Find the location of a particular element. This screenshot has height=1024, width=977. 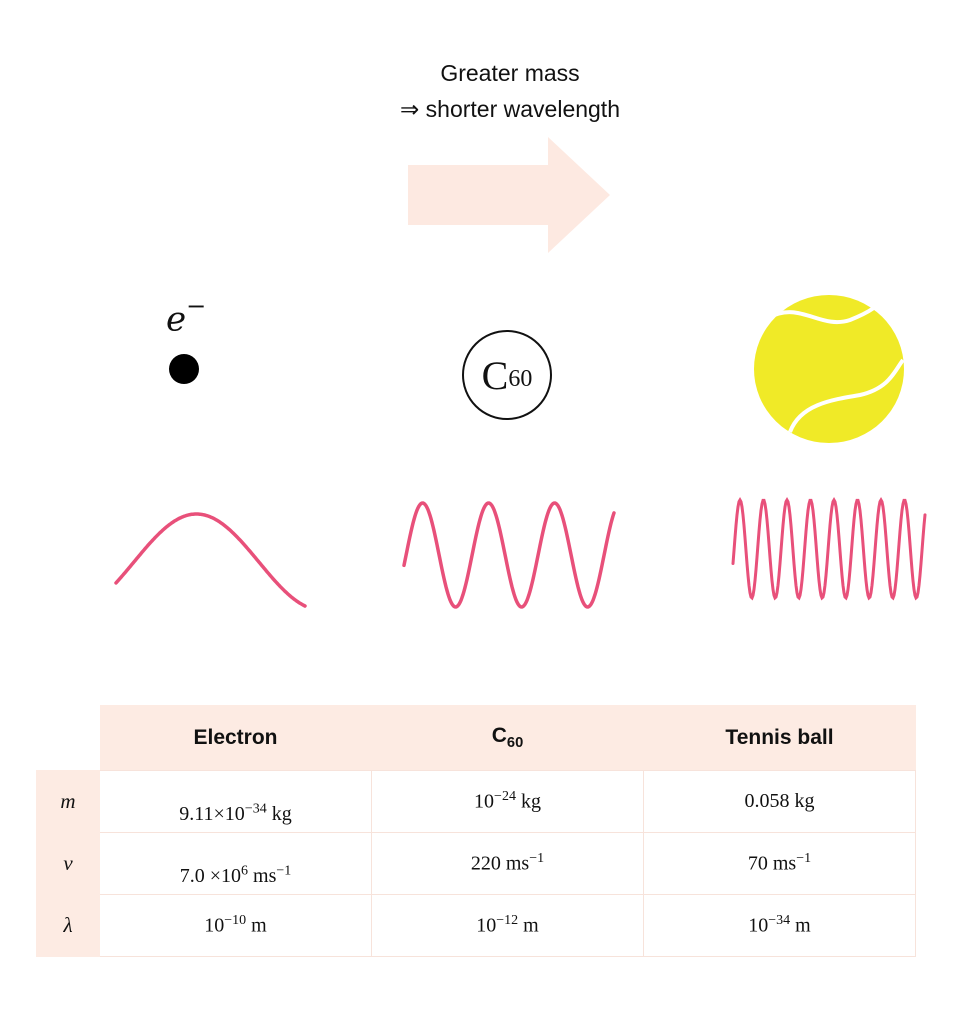

header-electron: Electron is located at coordinates (235, 738).